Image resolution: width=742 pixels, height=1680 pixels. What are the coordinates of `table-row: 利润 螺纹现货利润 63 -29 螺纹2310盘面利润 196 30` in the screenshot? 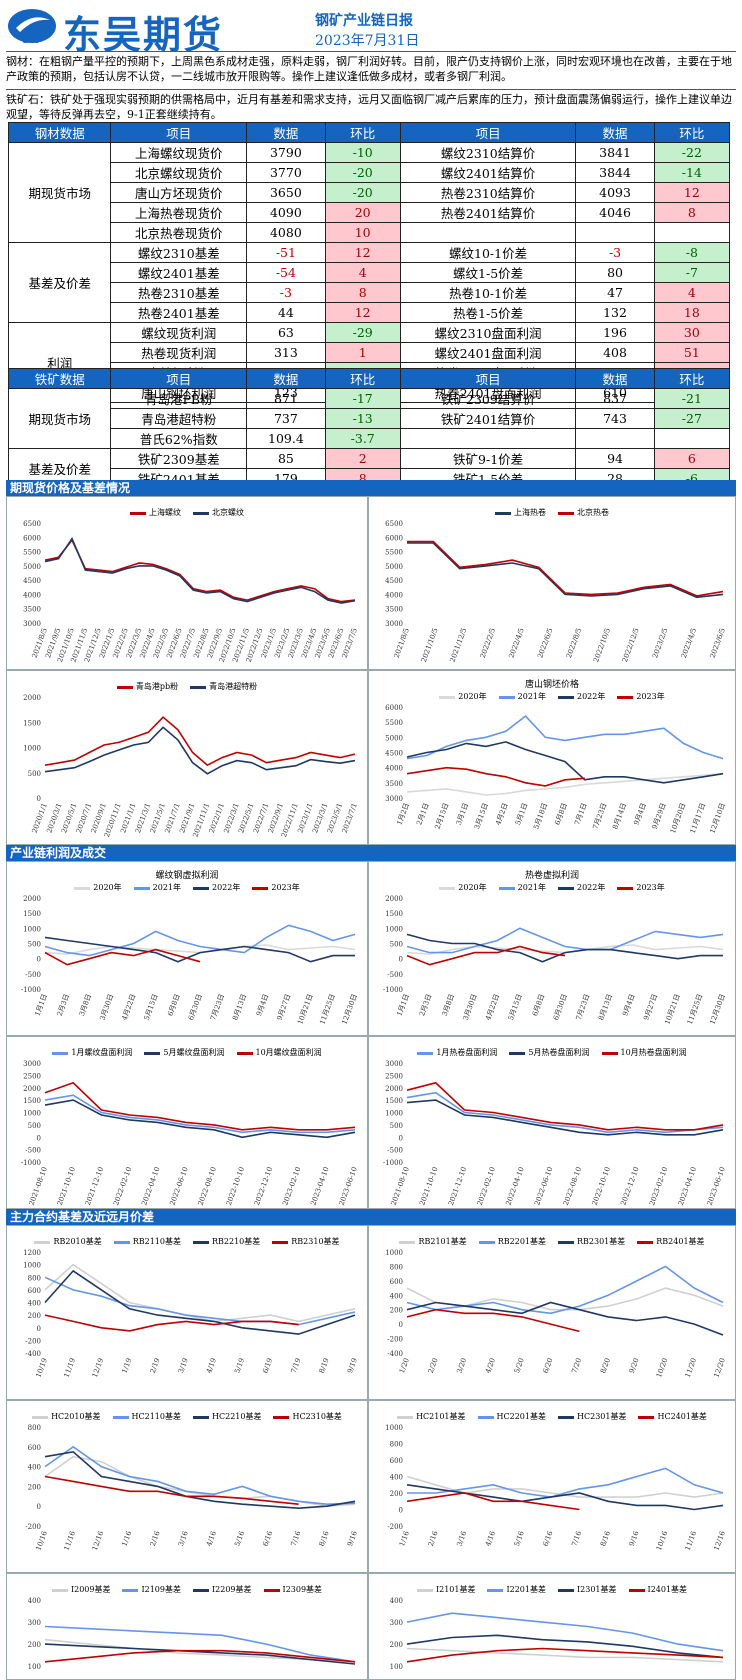 It's located at (369, 362).